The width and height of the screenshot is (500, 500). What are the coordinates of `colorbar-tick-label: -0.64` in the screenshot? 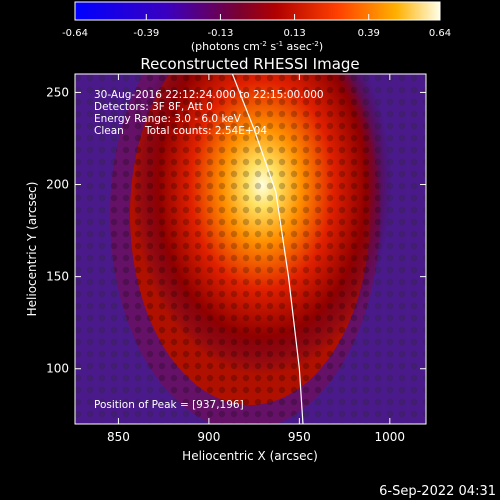 It's located at (75, 33).